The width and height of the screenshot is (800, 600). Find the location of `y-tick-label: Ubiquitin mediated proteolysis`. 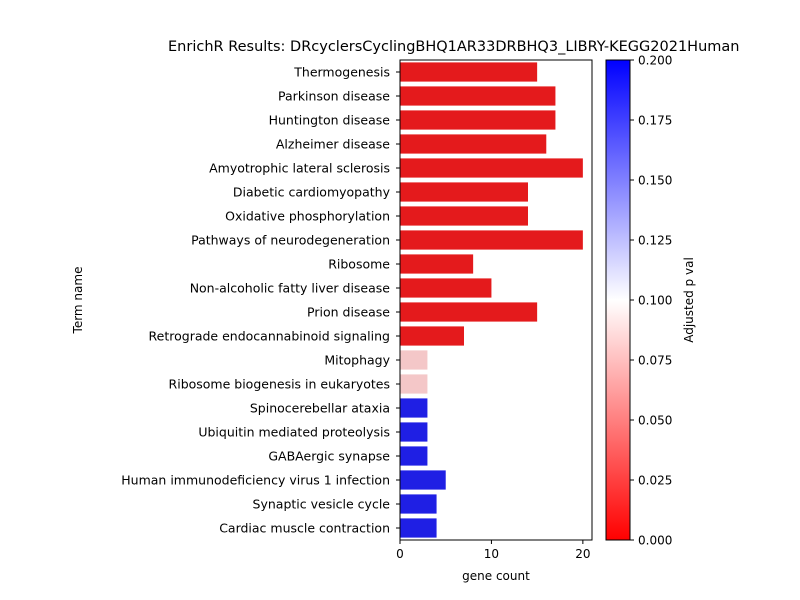

y-tick-label: Ubiquitin mediated proteolysis is located at coordinates (294, 432).